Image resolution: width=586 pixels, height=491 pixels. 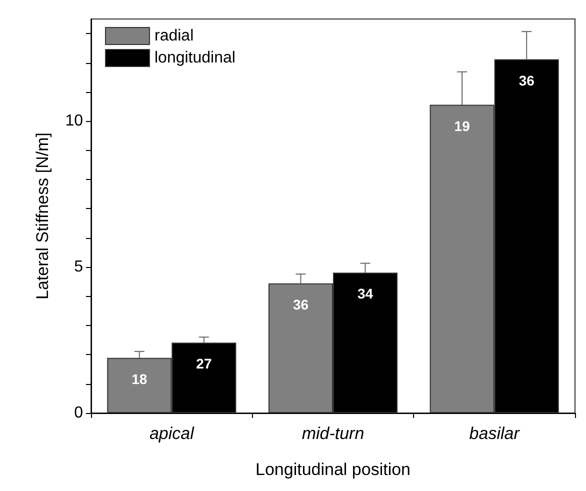 I want to click on annotation: 18, so click(x=140, y=378).